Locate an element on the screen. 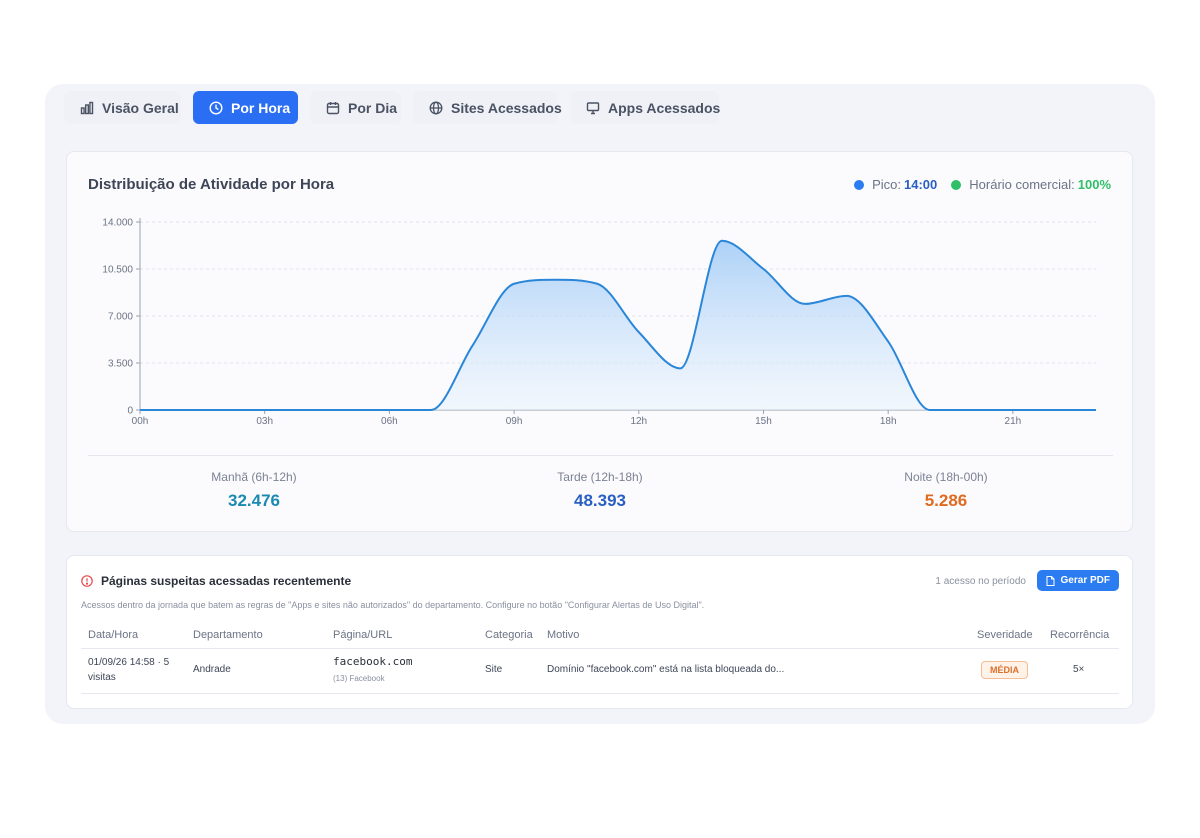  column-header: Página/URL is located at coordinates (363, 635).